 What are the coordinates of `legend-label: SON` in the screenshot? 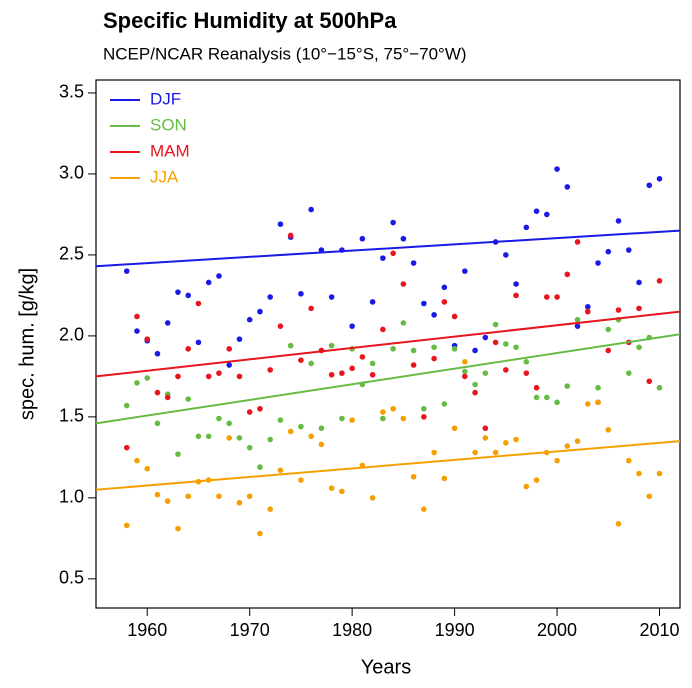 It's located at (168, 124).